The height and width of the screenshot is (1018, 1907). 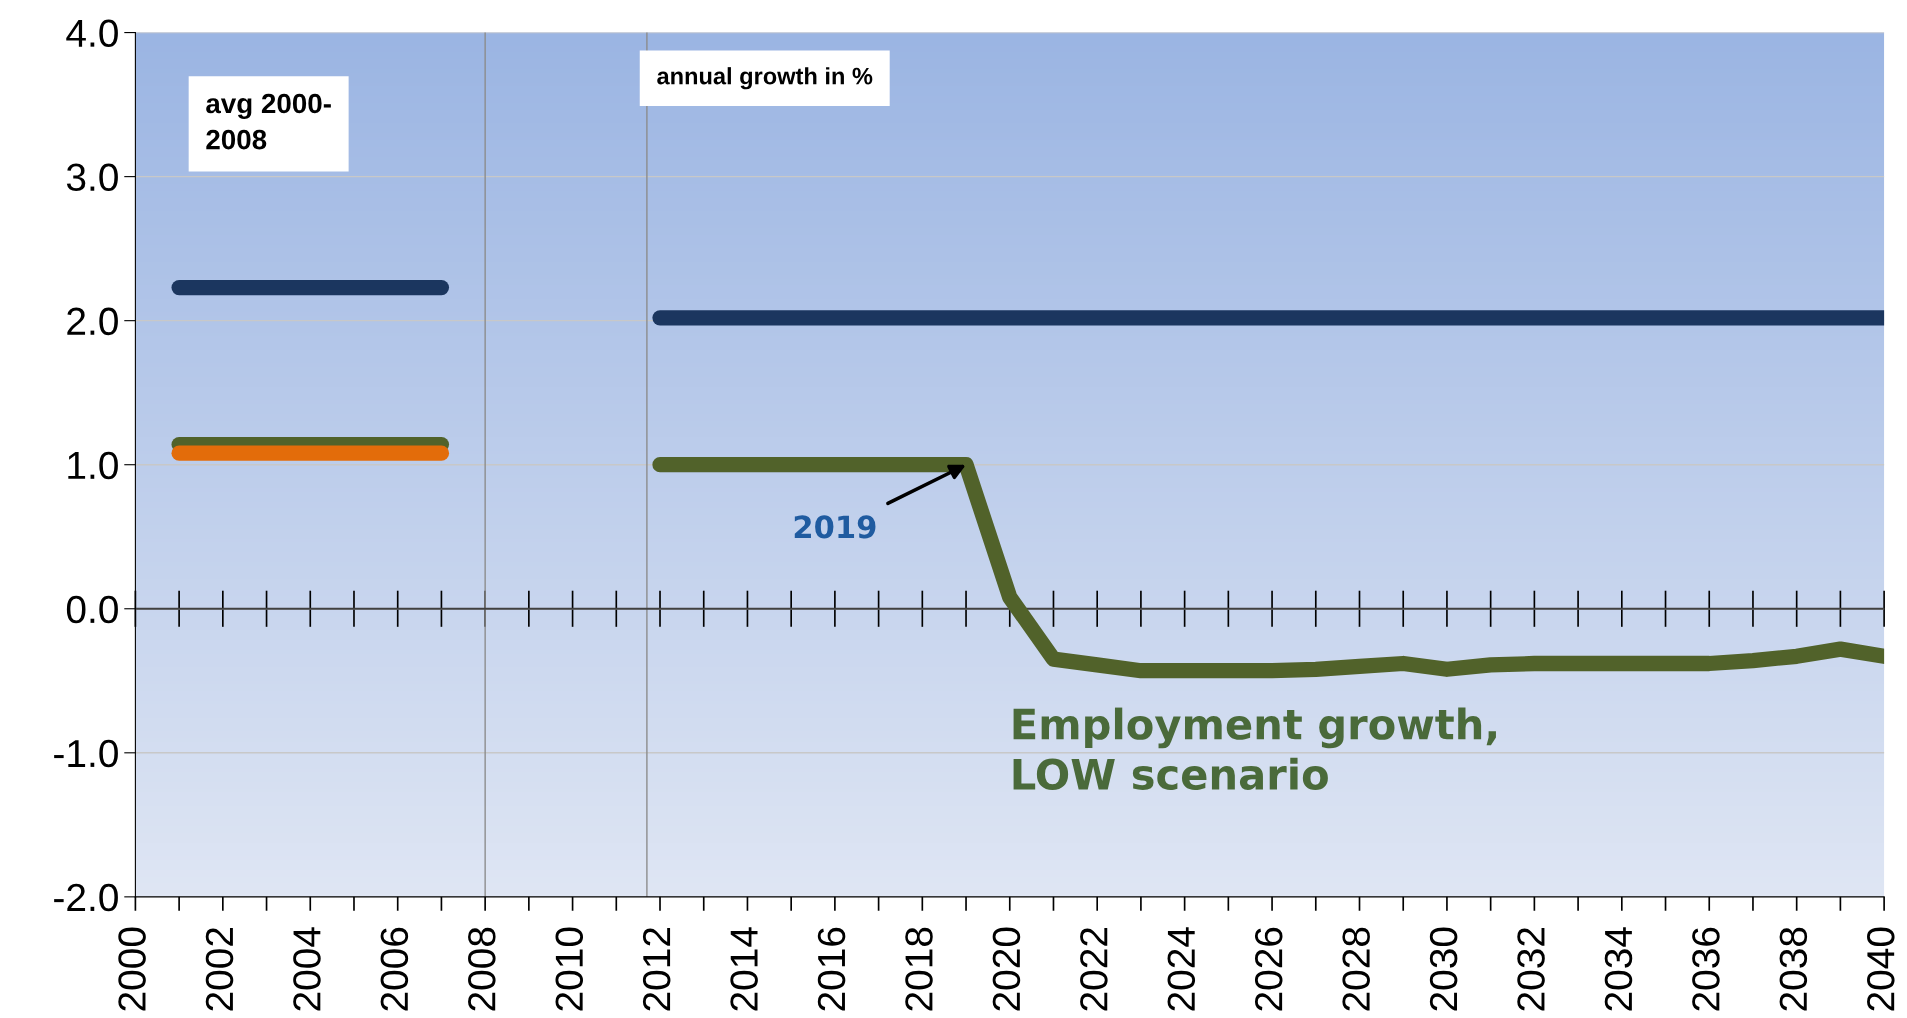 What do you see at coordinates (1793, 969) in the screenshot?
I see `x-tick-label: 2038` at bounding box center [1793, 969].